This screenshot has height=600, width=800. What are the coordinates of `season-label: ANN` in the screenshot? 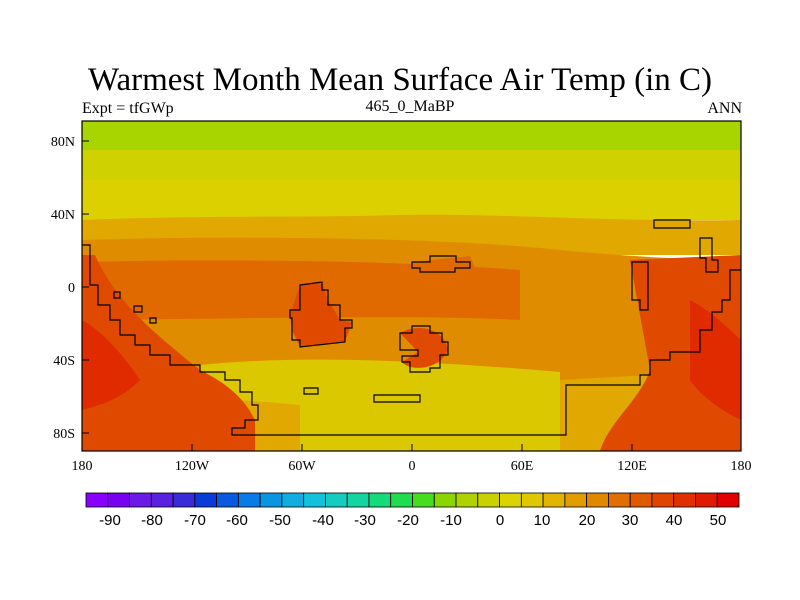 It's located at (724, 108).